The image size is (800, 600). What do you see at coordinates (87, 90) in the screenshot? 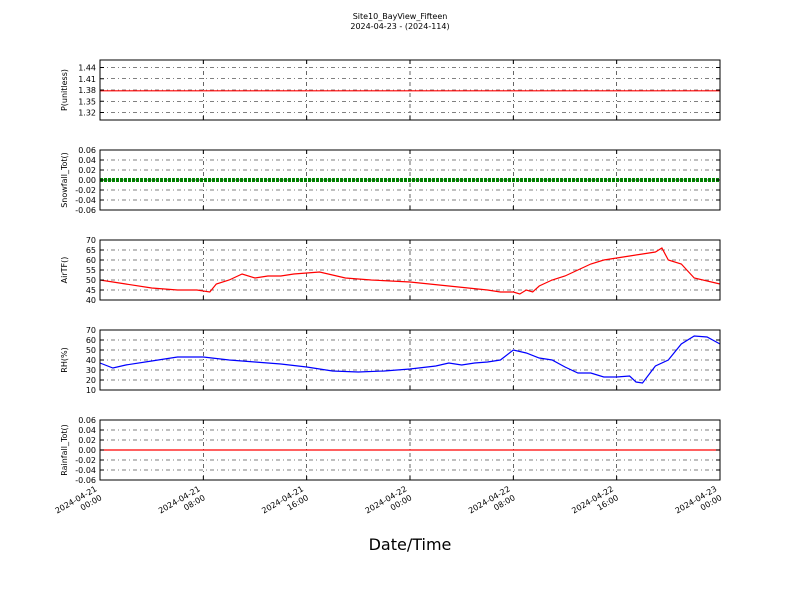
I see `y-tick-label: 1.38` at bounding box center [87, 90].